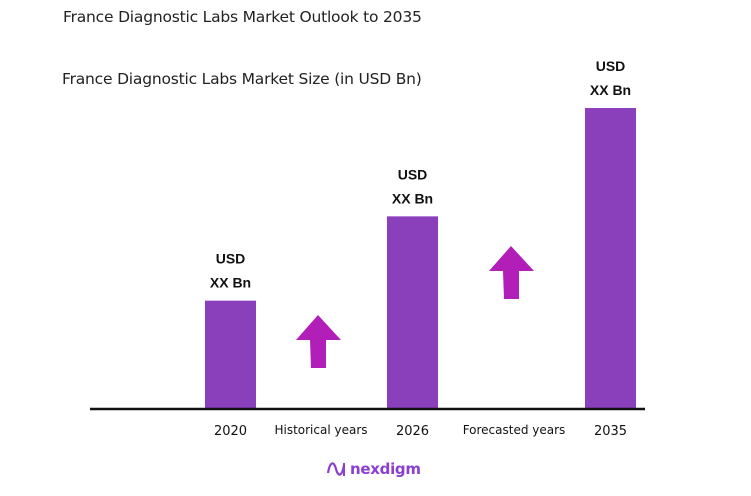  I want to click on x-tick-label: 2035, so click(610, 431).